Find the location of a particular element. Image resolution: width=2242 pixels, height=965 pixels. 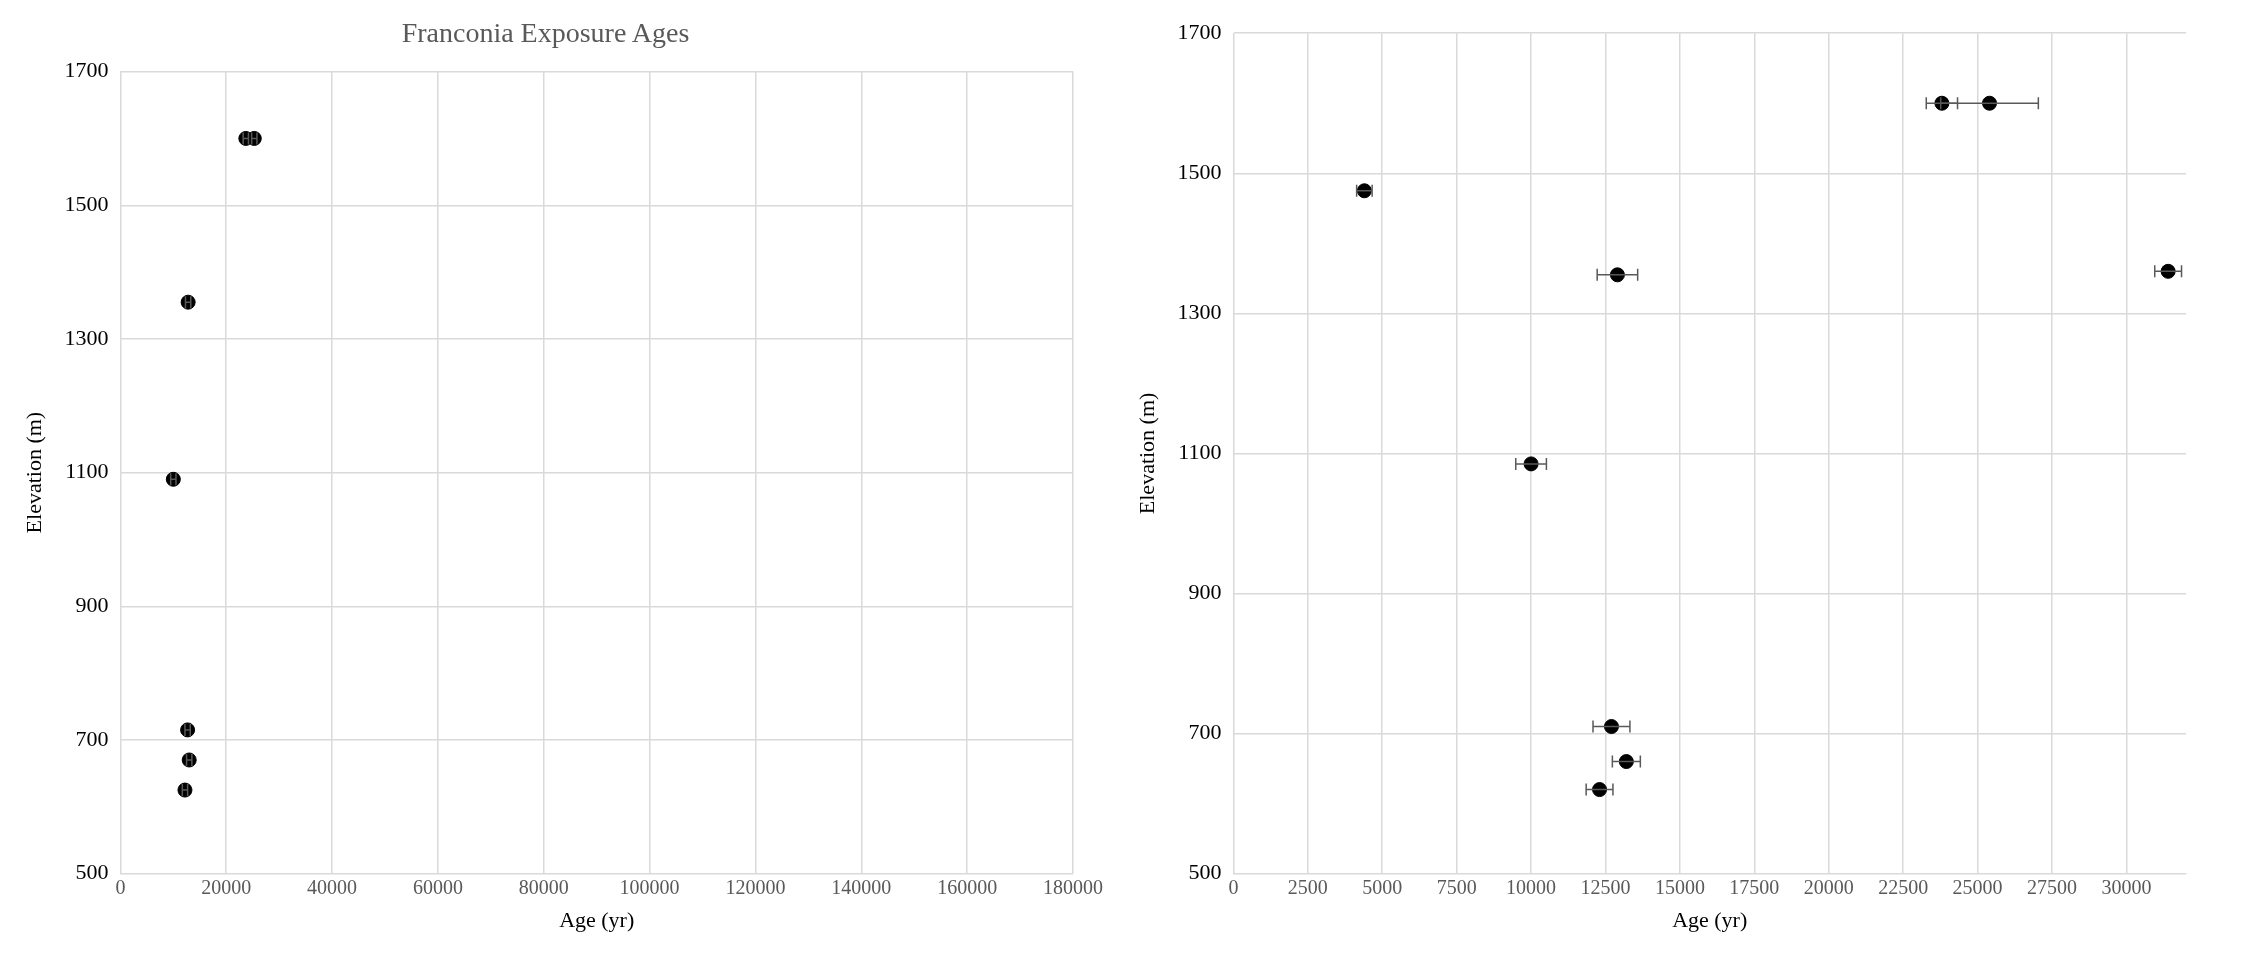

x-tick-label: 140000 is located at coordinates (861, 886).